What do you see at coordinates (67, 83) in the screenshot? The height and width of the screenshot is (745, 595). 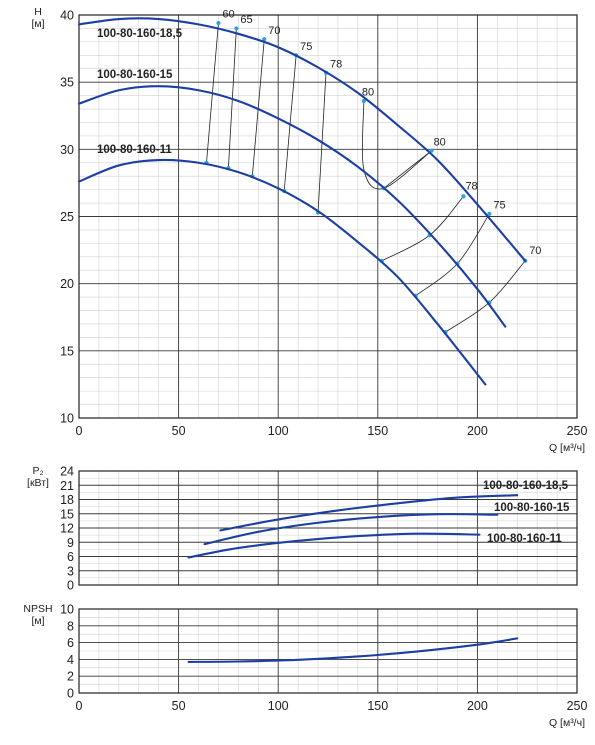 I see `y-tick-label: 35` at bounding box center [67, 83].